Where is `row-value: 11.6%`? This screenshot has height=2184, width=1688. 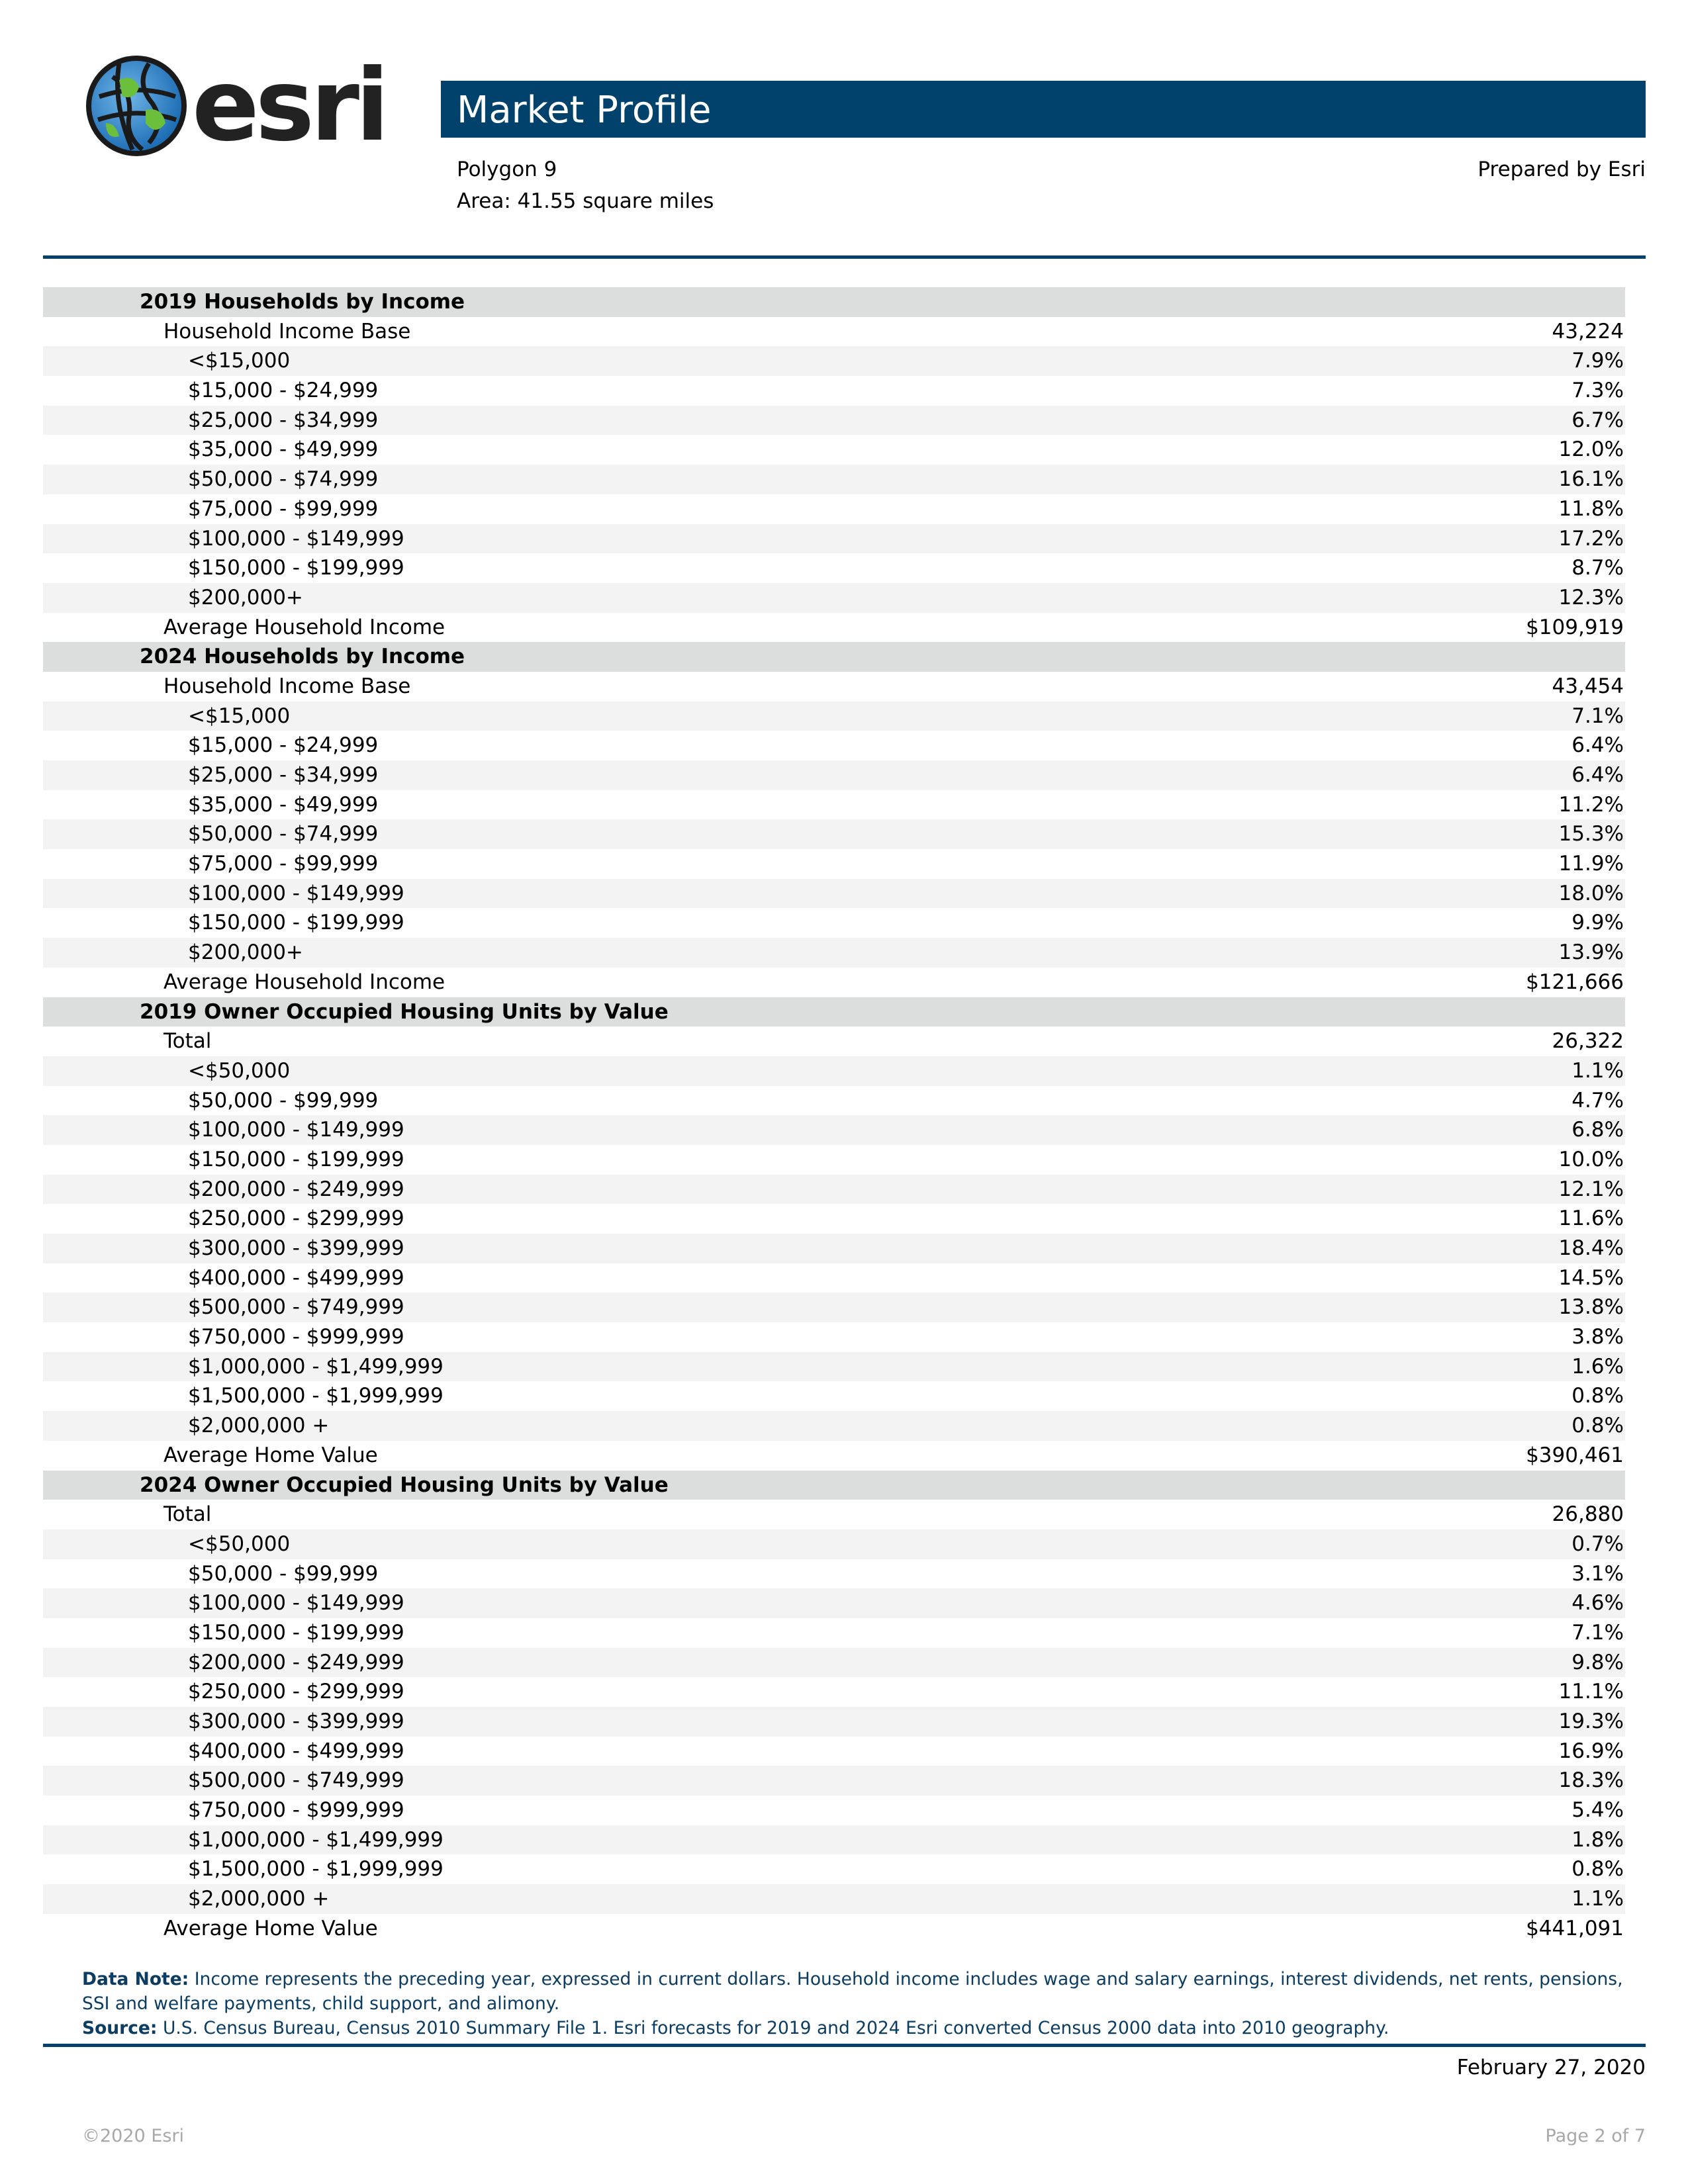
row-value: 11.6% is located at coordinates (1591, 1218).